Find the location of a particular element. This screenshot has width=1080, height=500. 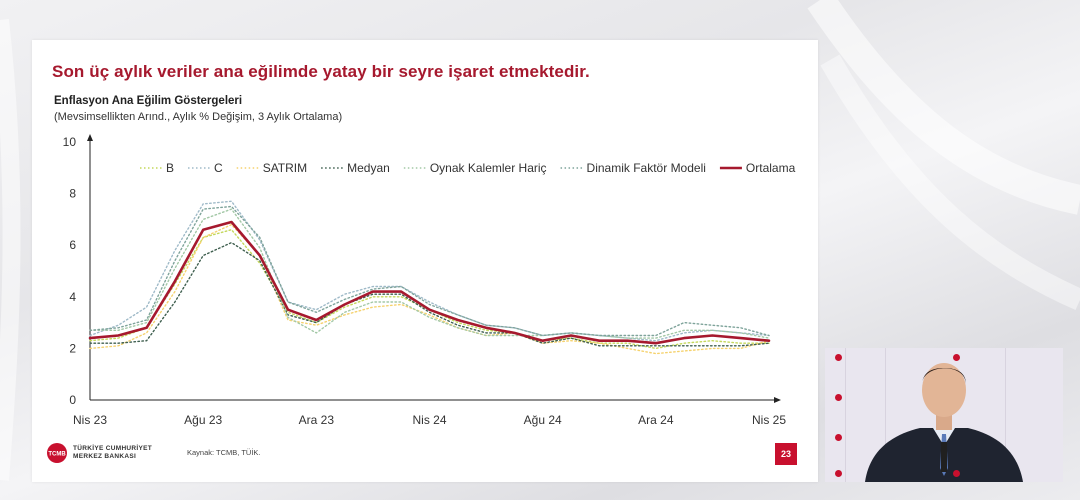

x-tick-label: Nis 23 is located at coordinates (90, 420).